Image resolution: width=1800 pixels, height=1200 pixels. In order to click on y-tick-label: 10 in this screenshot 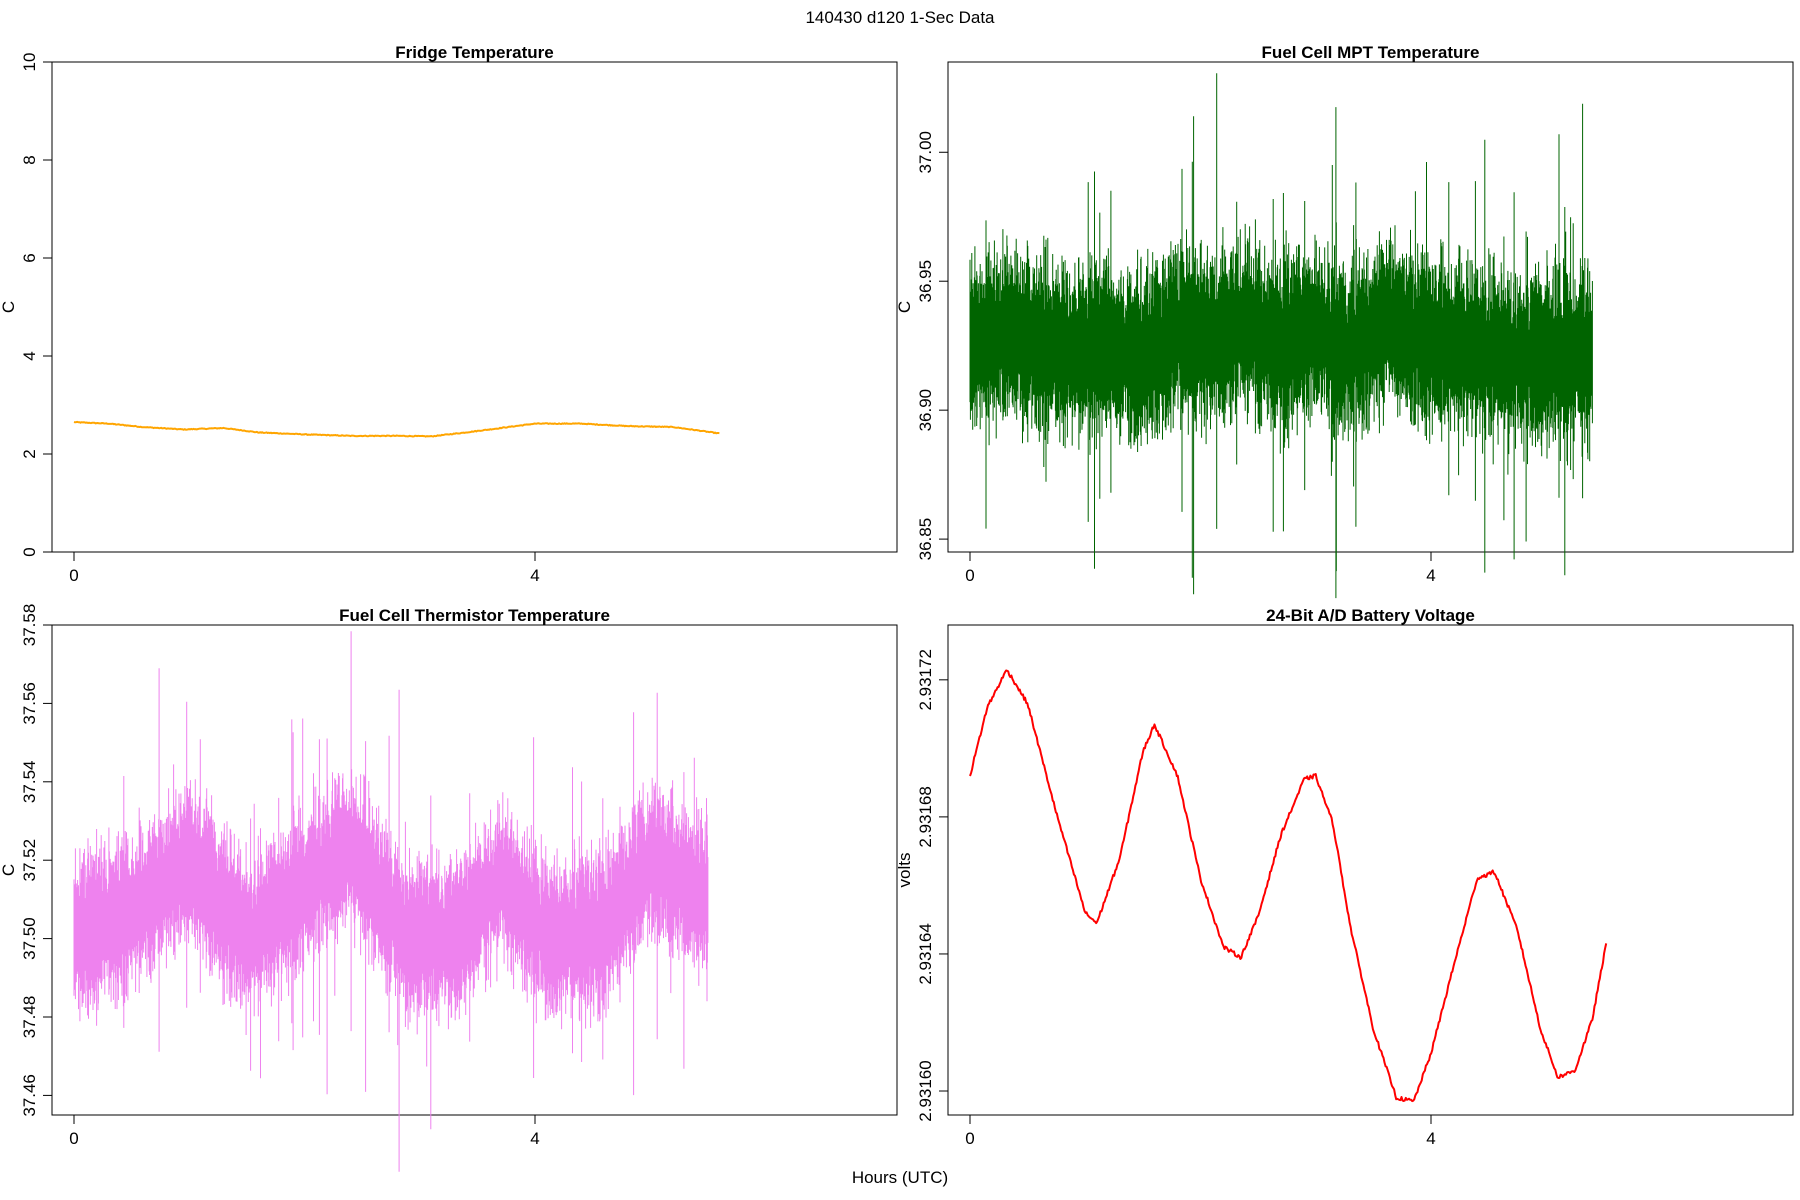, I will do `click(29, 62)`.